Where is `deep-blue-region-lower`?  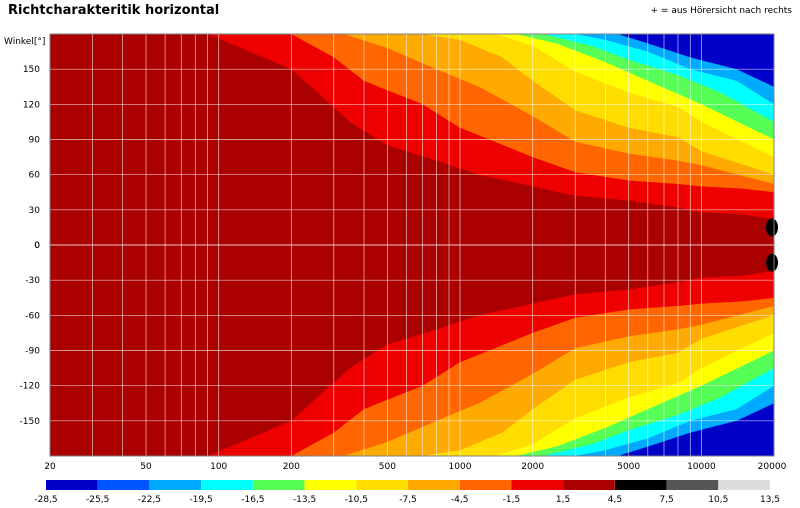 deep-blue-region-lower is located at coordinates (695, 429).